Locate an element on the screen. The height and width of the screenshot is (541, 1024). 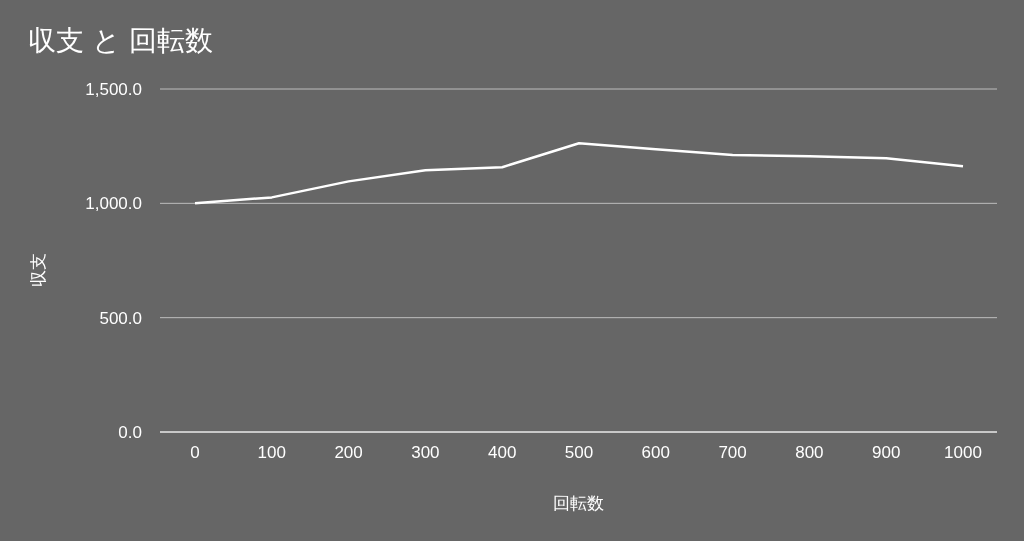
x-axis-title: 回転数 is located at coordinates (578, 503).